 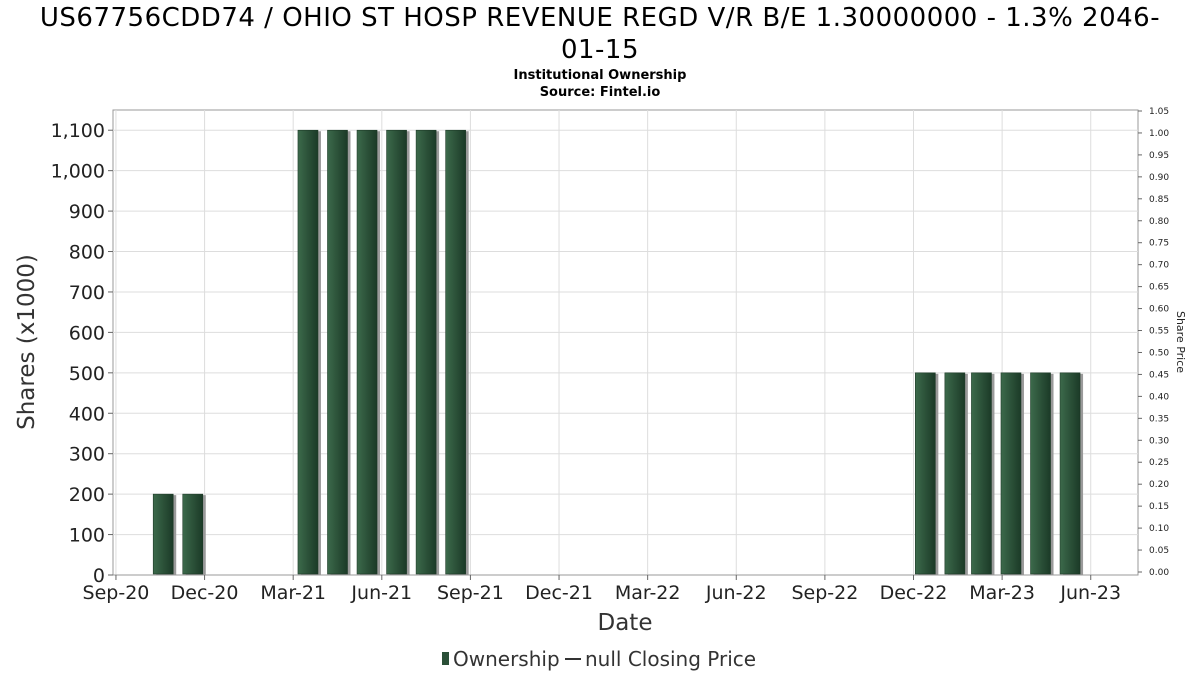 What do you see at coordinates (99, 576) in the screenshot?
I see `y-tick-label: 0` at bounding box center [99, 576].